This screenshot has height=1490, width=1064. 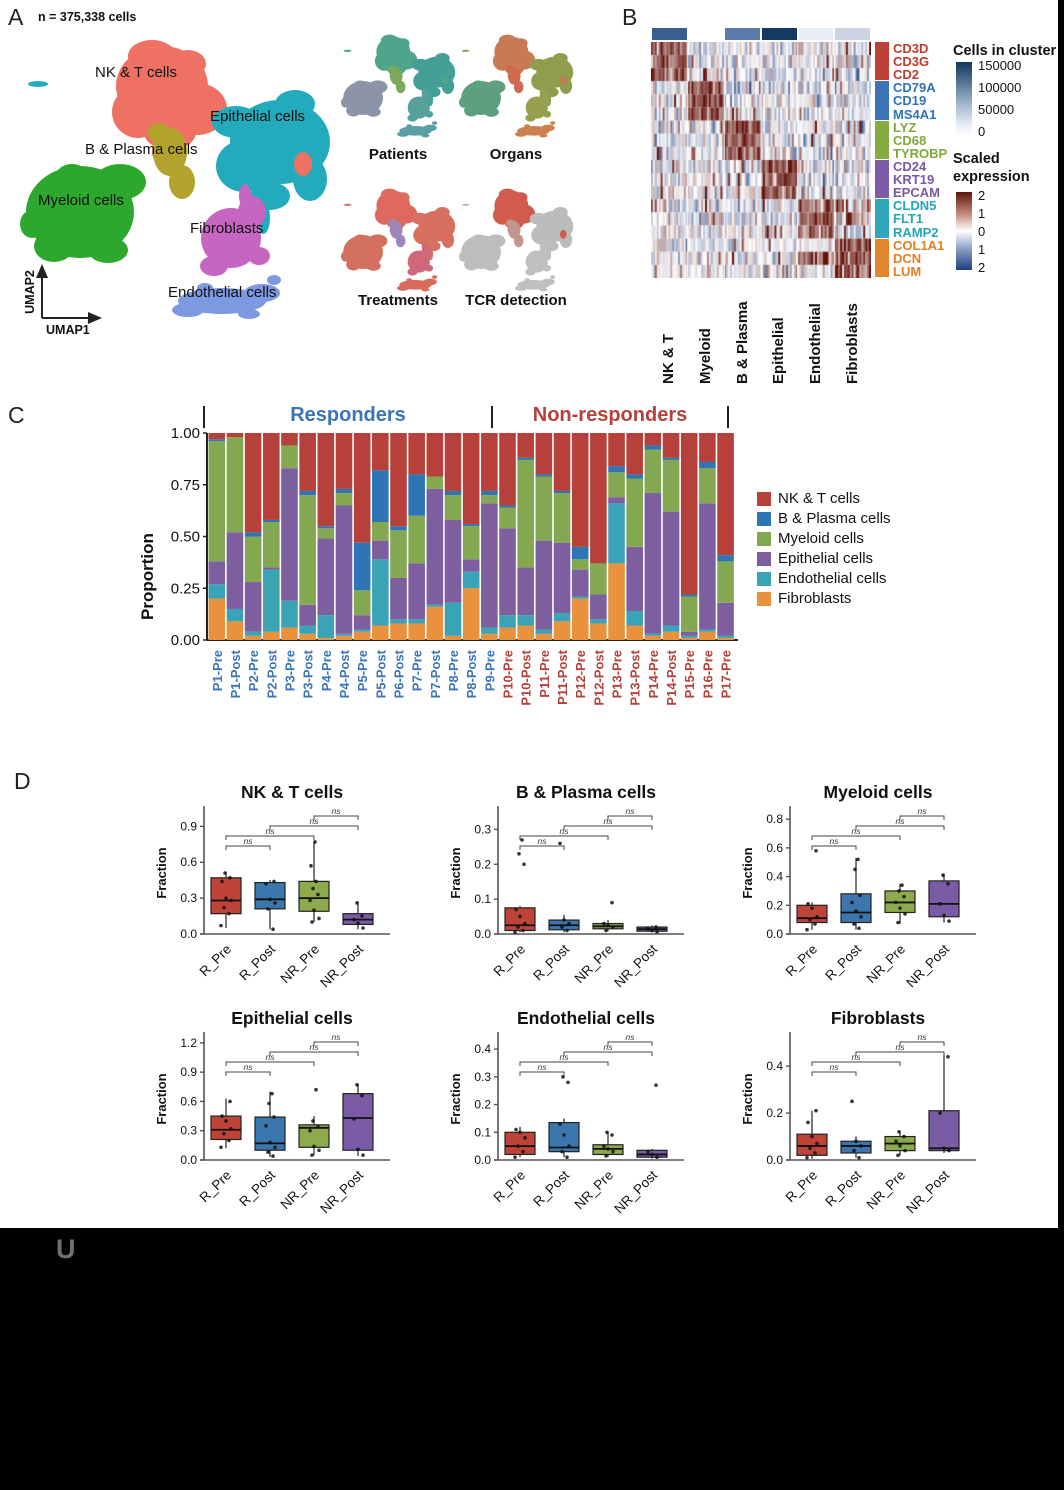 What do you see at coordinates (982, 195) in the screenshot?
I see `expr-legend-tick: 2` at bounding box center [982, 195].